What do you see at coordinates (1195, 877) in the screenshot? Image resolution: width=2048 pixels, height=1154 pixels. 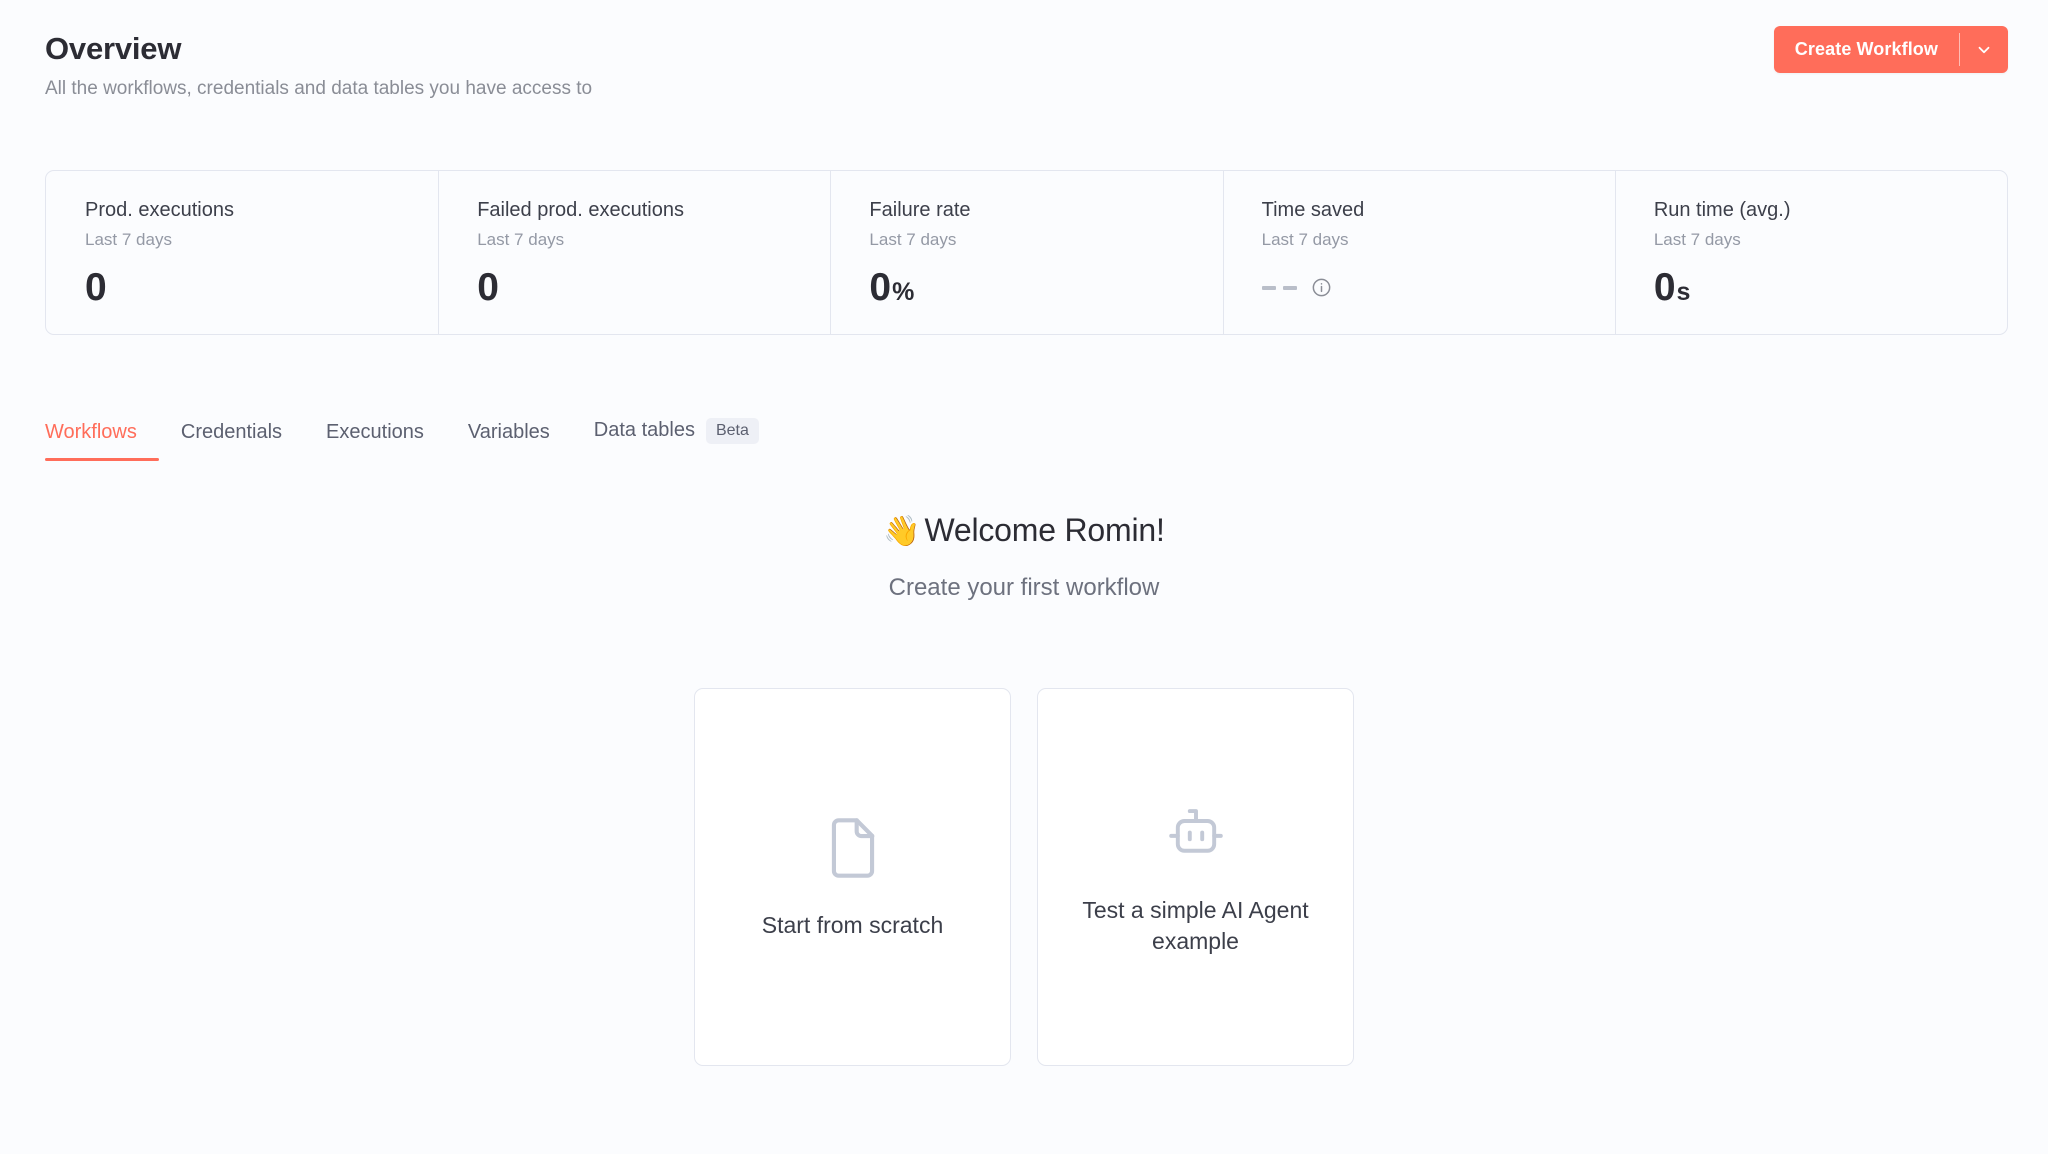 I see `ai-agent-example-card: Test a simple AI Agent example` at bounding box center [1195, 877].